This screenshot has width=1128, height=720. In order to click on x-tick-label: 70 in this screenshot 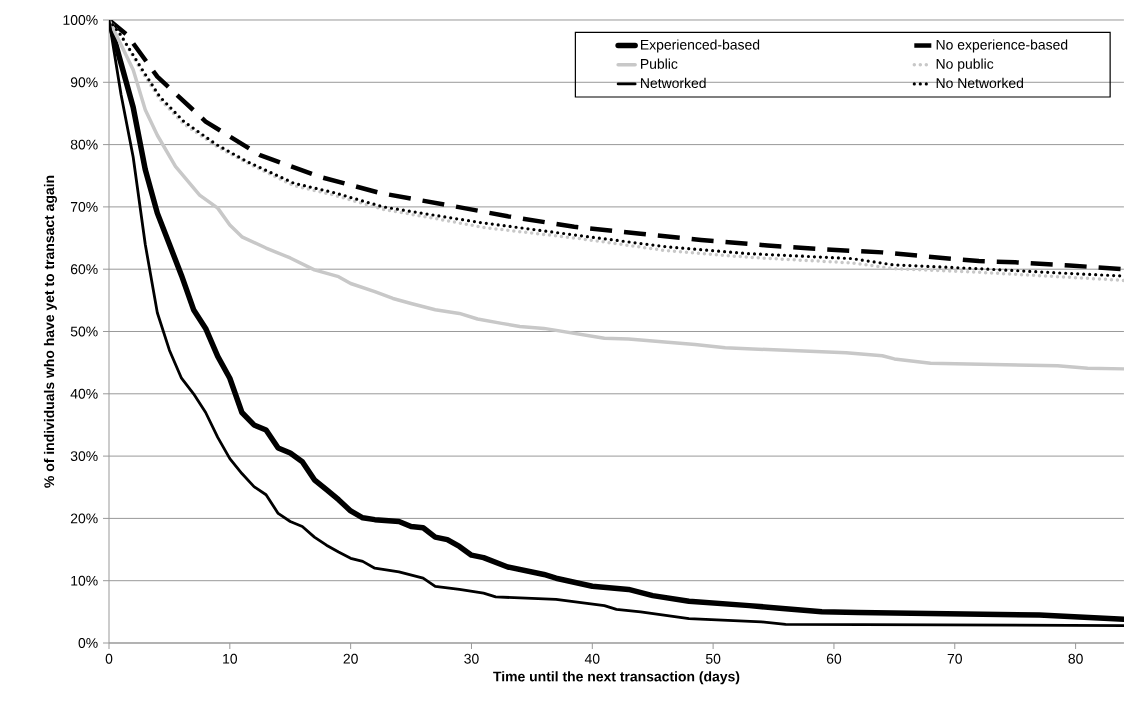, I will do `click(954, 658)`.